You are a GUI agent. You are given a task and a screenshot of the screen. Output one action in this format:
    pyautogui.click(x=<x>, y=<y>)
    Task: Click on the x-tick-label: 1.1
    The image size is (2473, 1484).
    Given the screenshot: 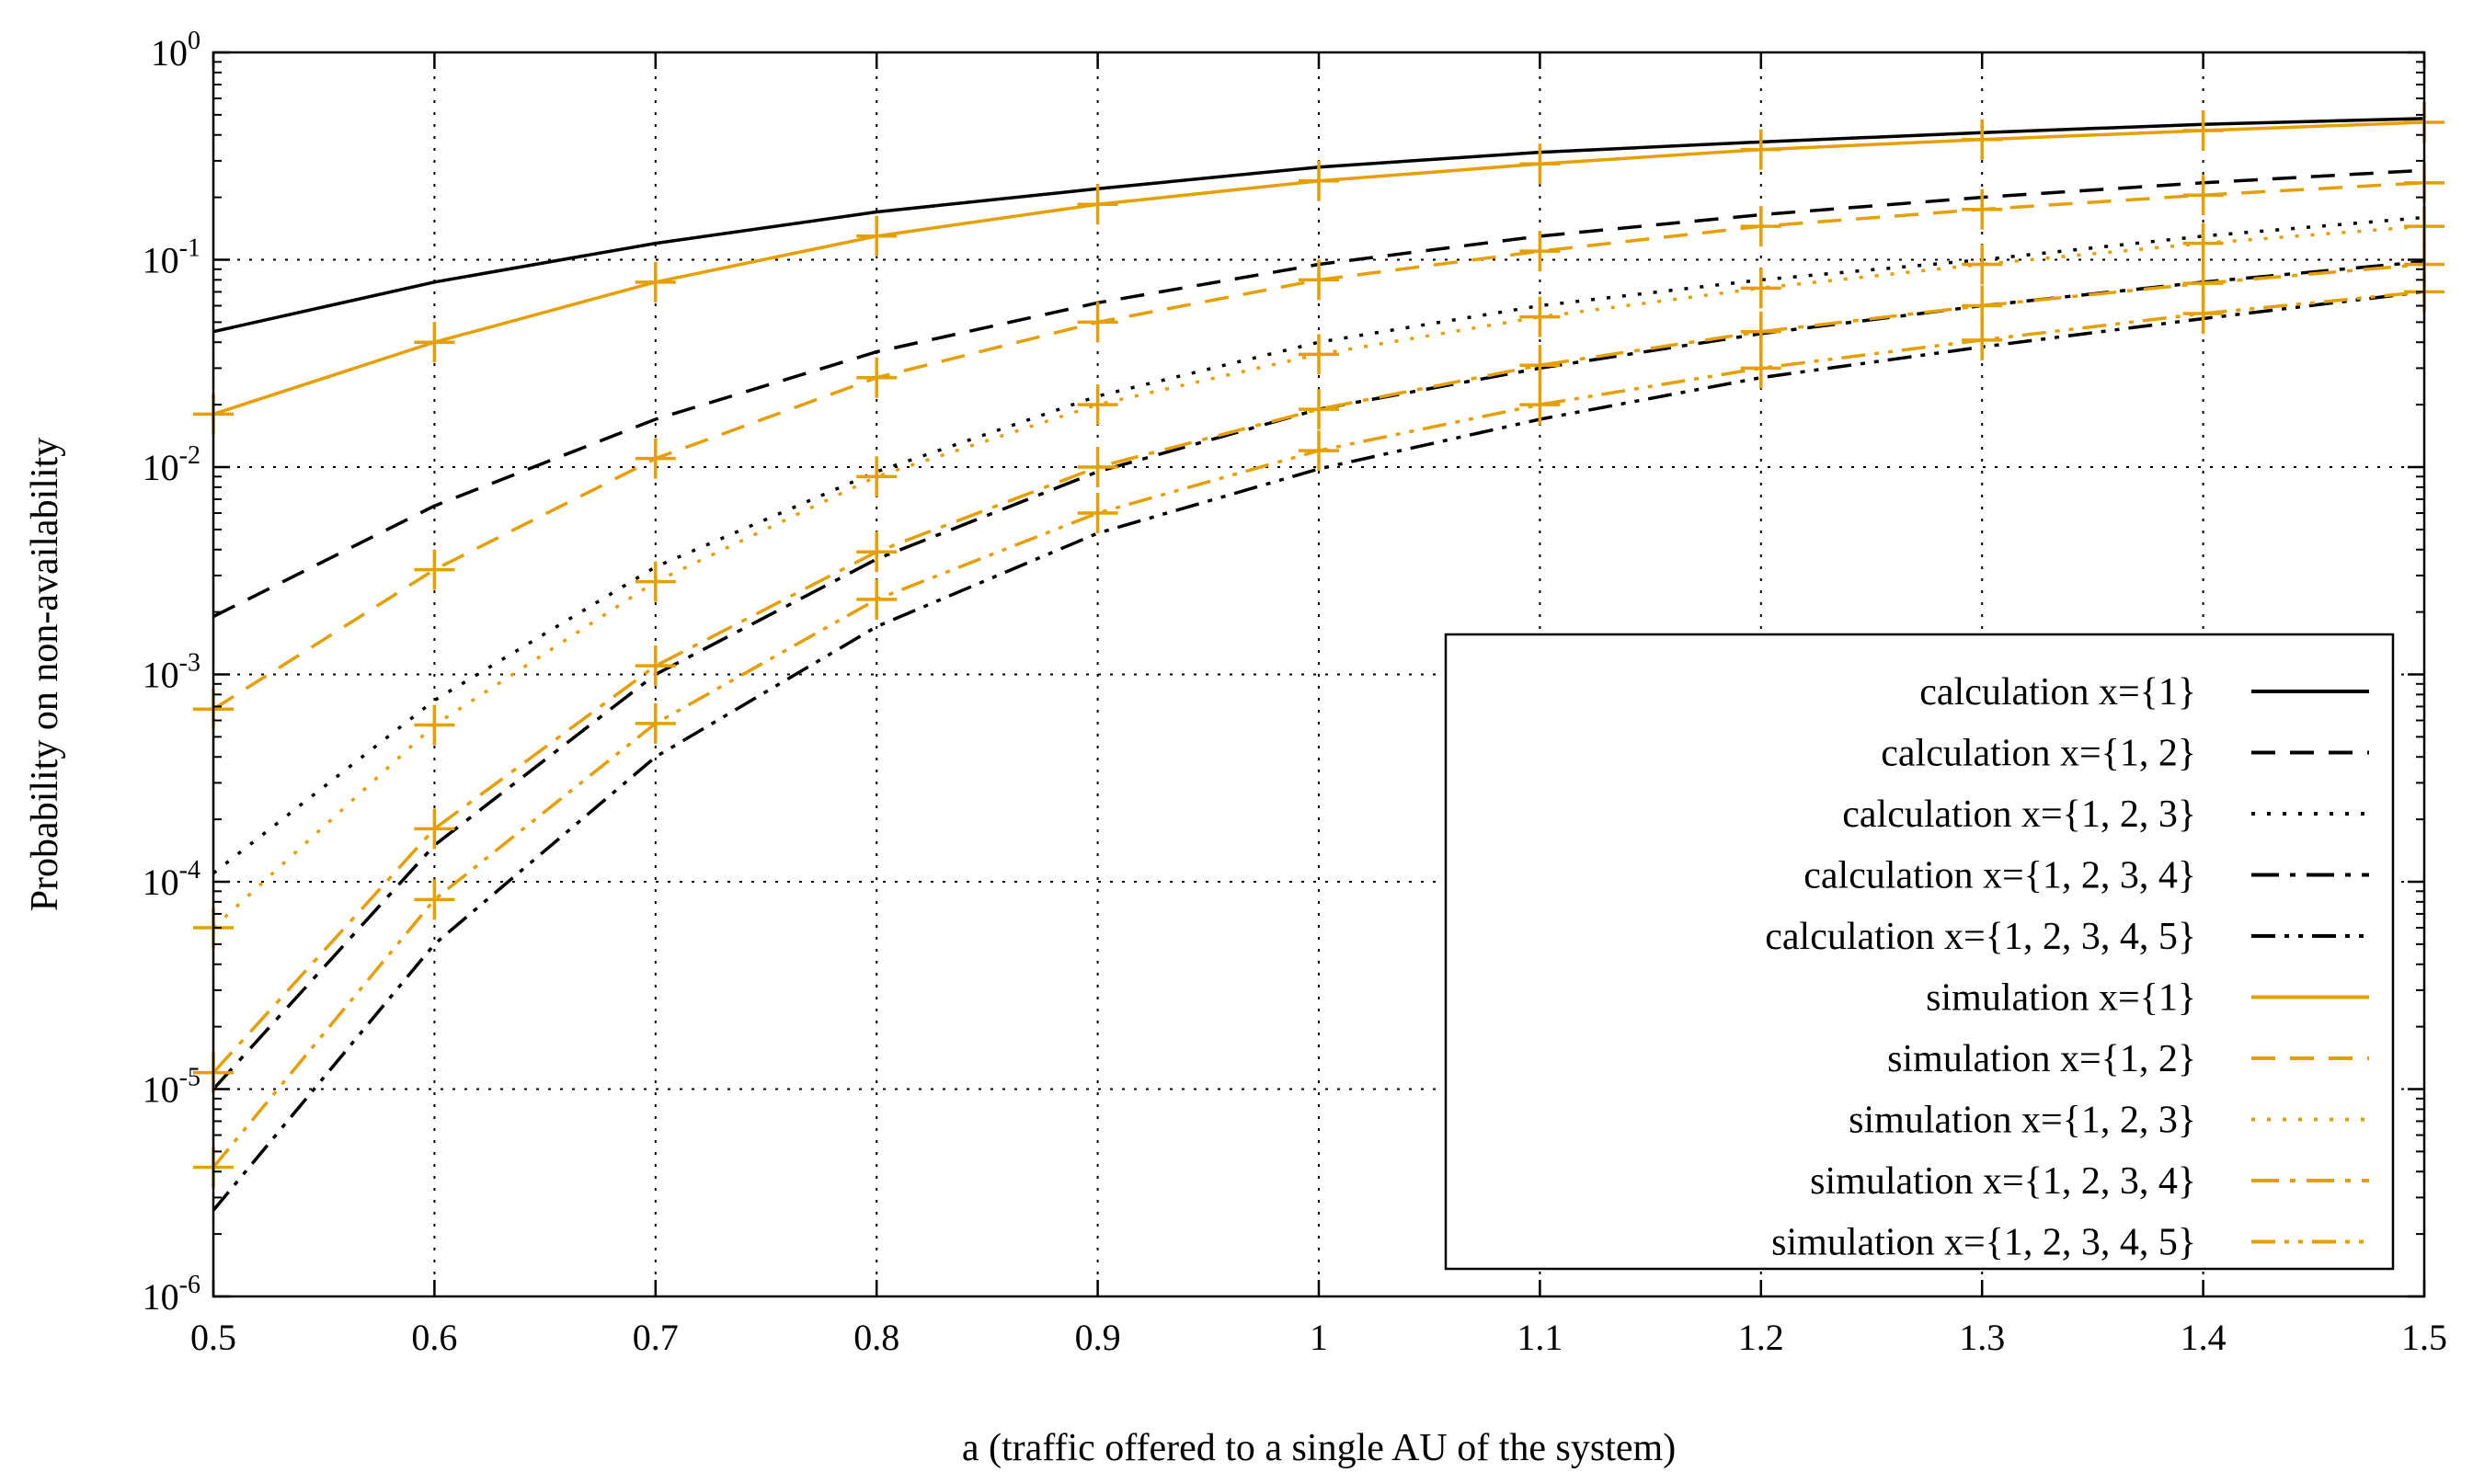 What is the action you would take?
    pyautogui.click(x=1540, y=1337)
    